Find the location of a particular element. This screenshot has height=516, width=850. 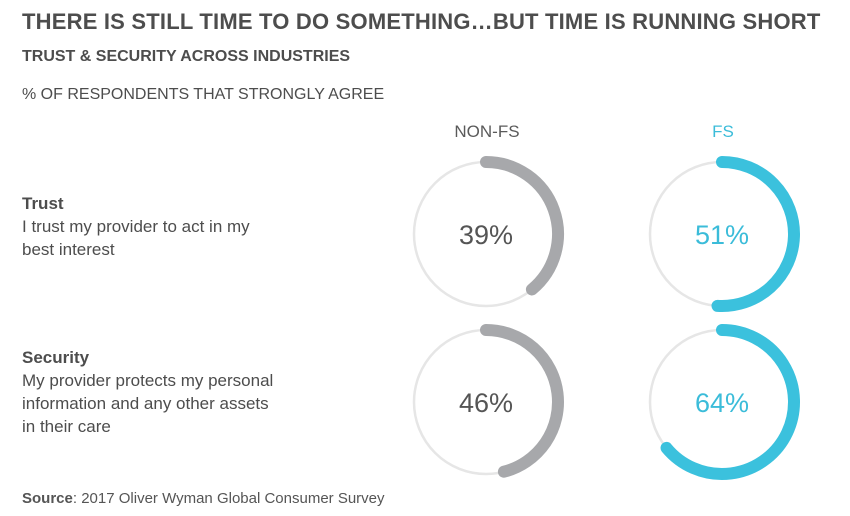

chart-subtitle: TRUST & SECURITY ACROSS INDUSTRIES is located at coordinates (186, 56).